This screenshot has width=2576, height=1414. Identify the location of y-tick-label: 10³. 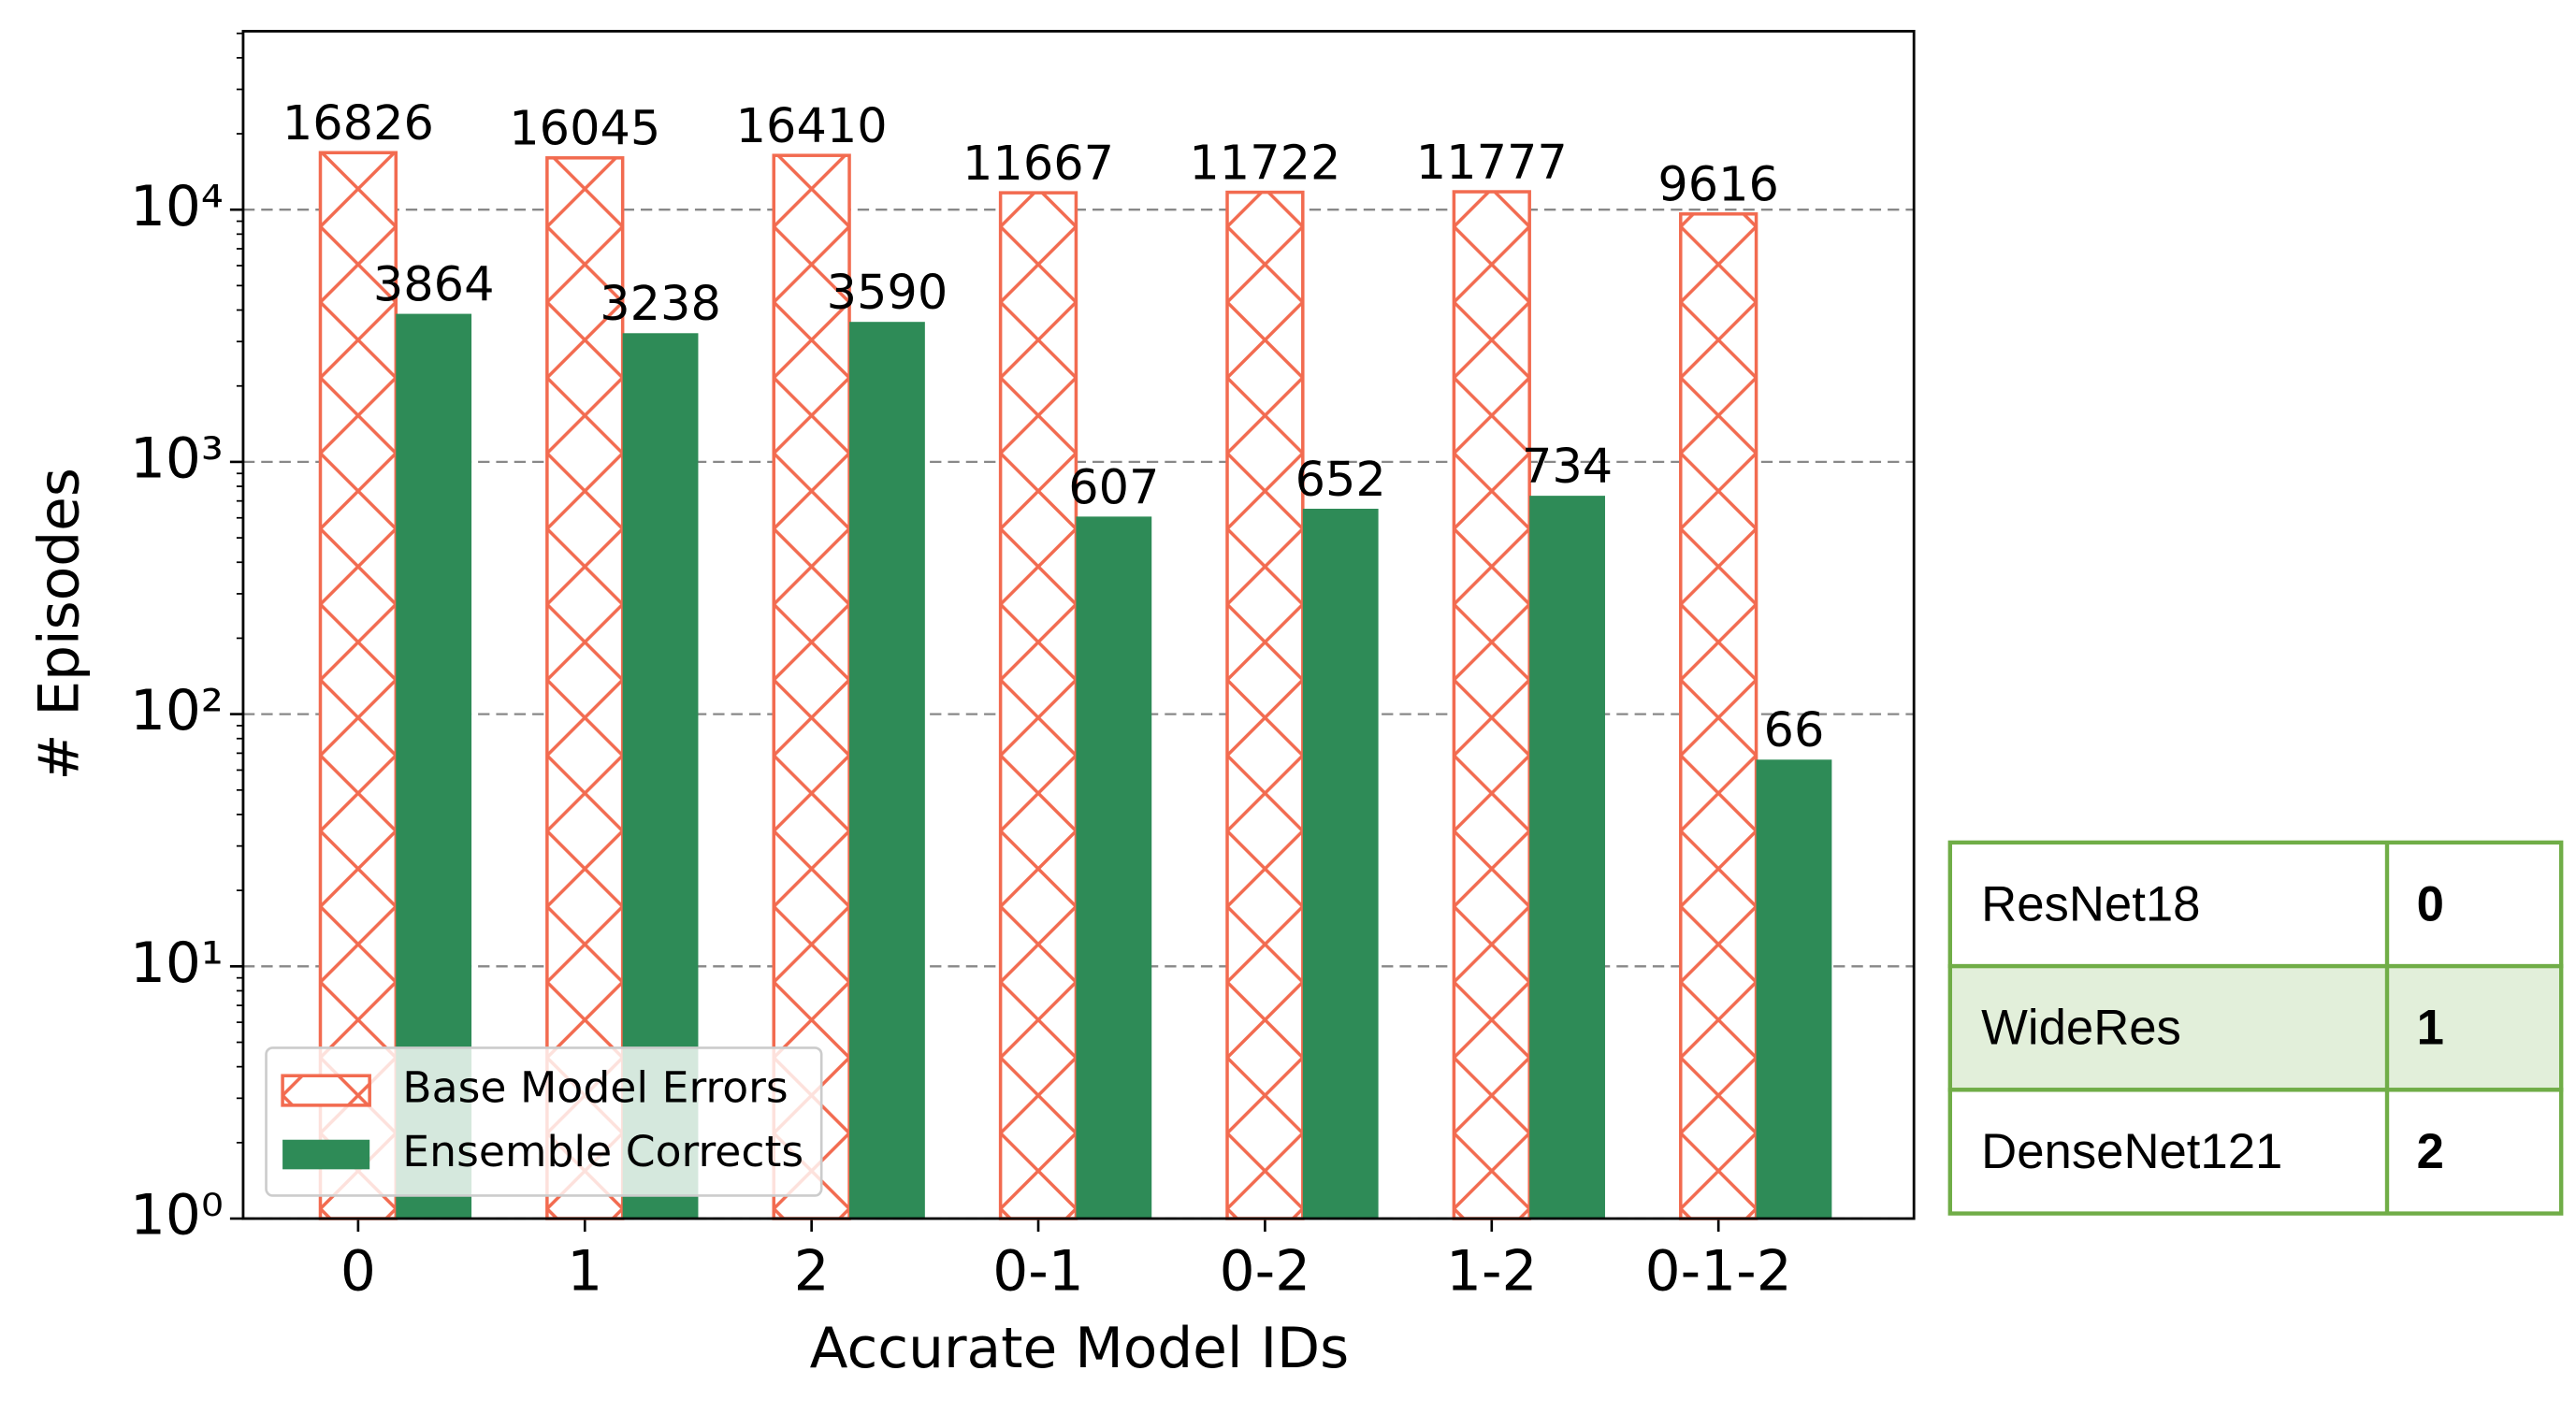
(177, 460).